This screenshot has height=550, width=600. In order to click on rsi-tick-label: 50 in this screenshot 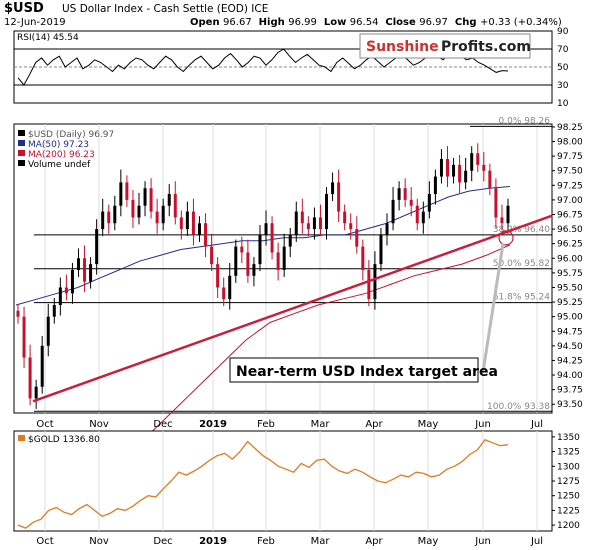, I will do `click(563, 68)`.